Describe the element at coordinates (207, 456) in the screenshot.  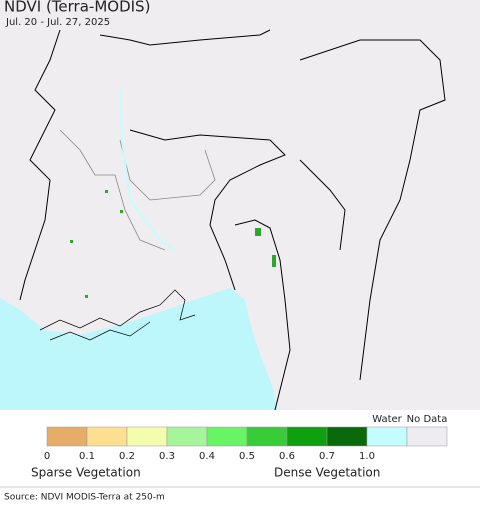
I see `legend-tick-label: 0.4` at that location.